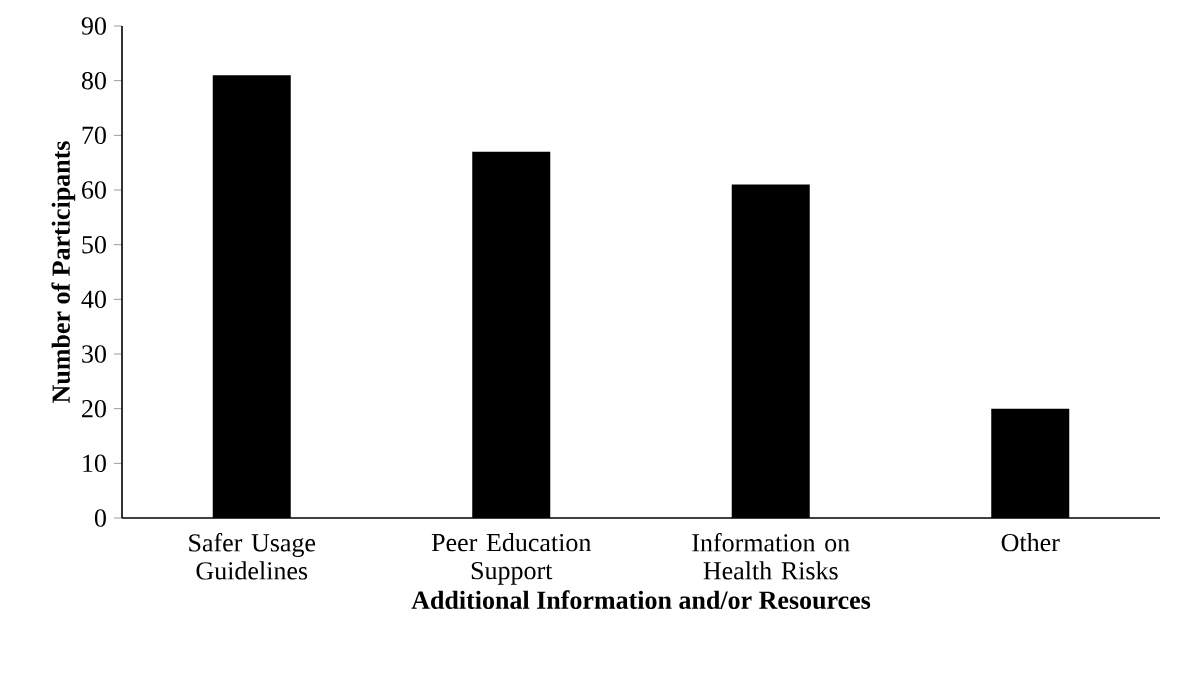  What do you see at coordinates (94, 463) in the screenshot?
I see `y-tick-label: 10` at bounding box center [94, 463].